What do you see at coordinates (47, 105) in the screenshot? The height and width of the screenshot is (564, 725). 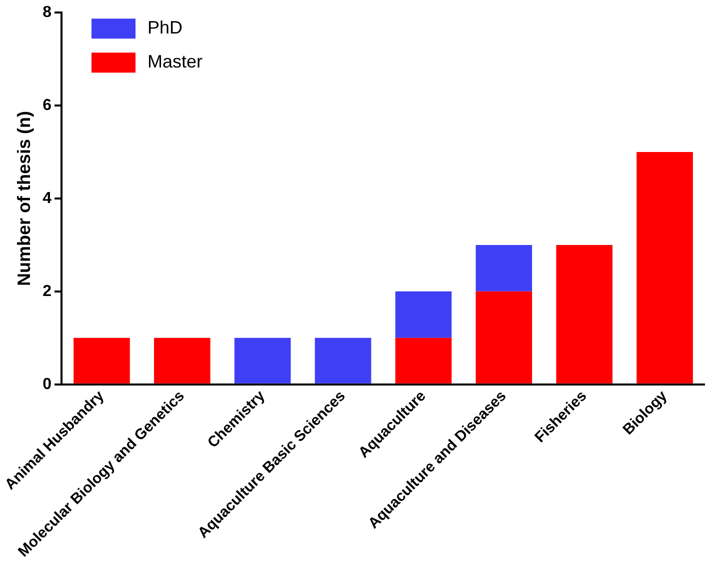 I see `y-tick-label: 6` at bounding box center [47, 105].